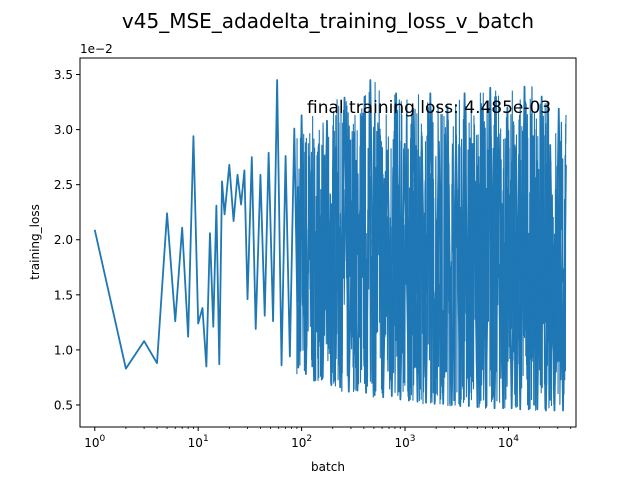  I want to click on x-tick-label: 10⁰, so click(94, 442).